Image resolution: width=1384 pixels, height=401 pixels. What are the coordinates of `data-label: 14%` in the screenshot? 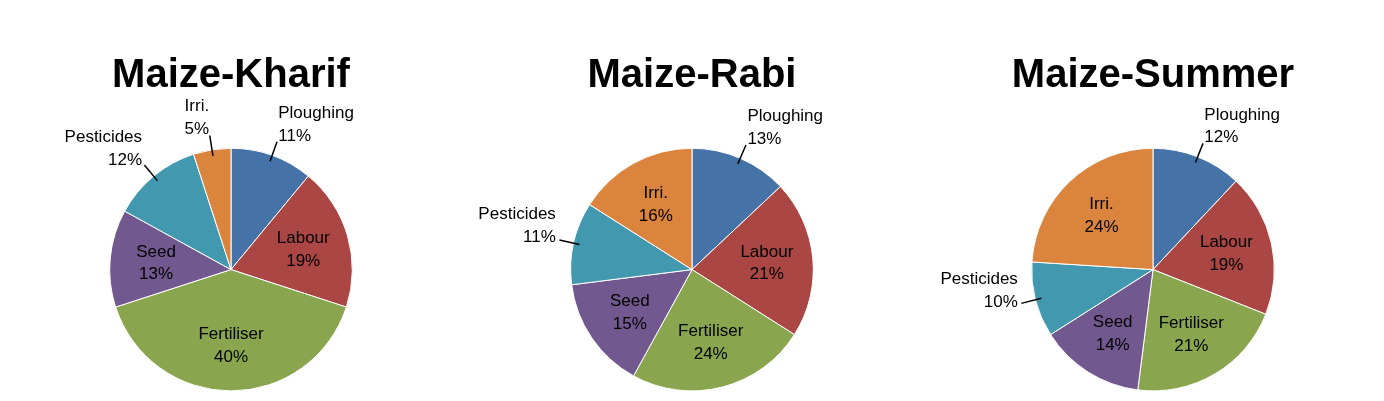 It's located at (1112, 344).